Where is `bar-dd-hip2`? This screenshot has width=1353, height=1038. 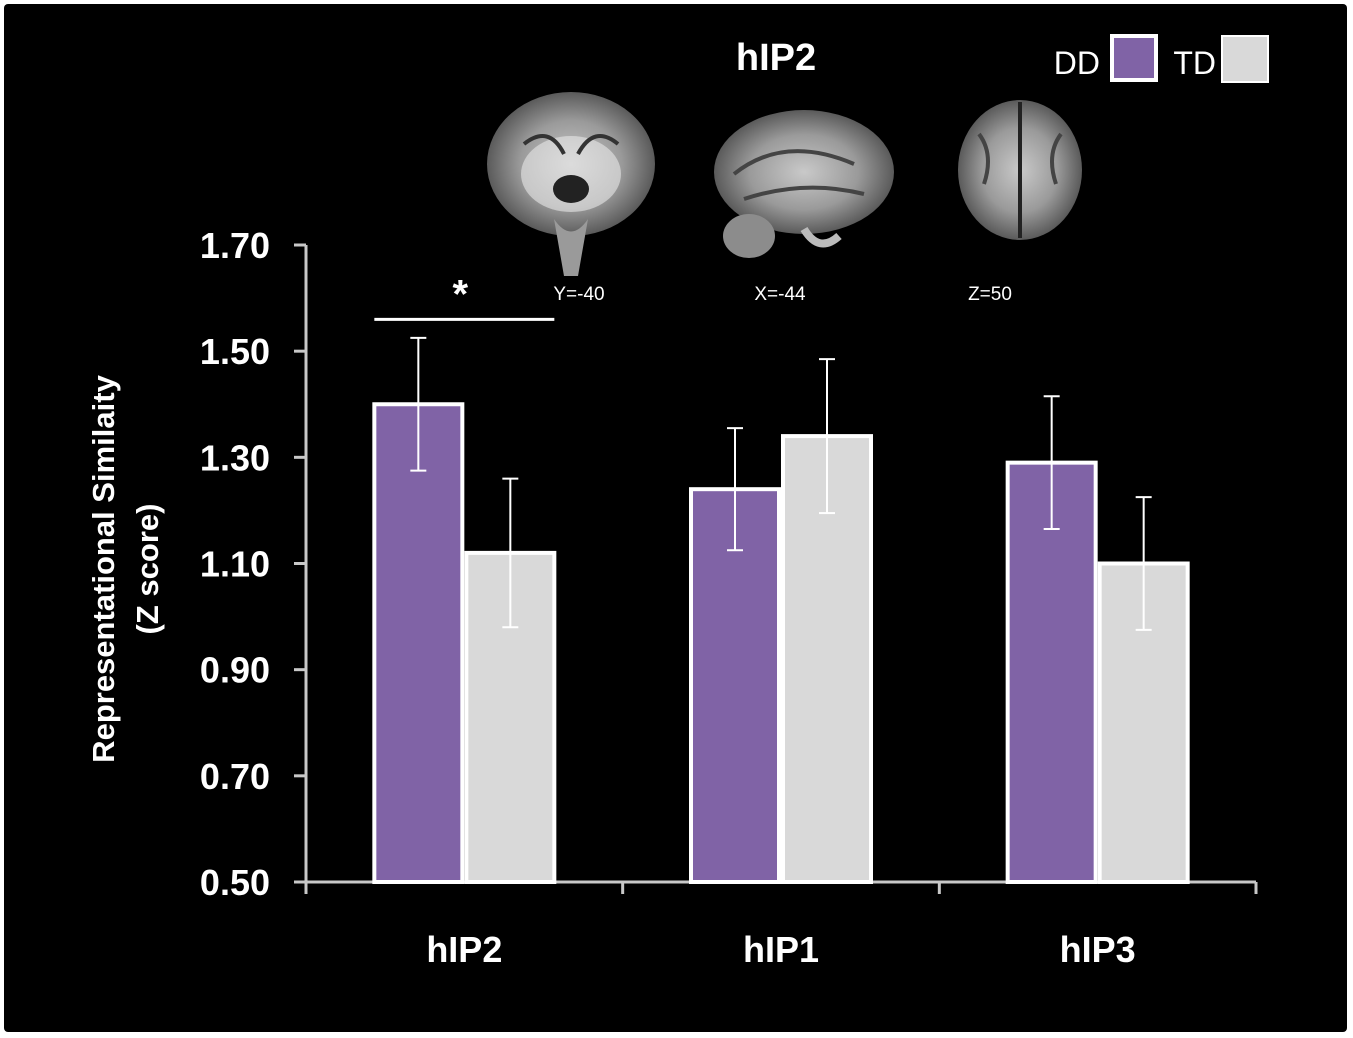
bar-dd-hip2 is located at coordinates (418, 643).